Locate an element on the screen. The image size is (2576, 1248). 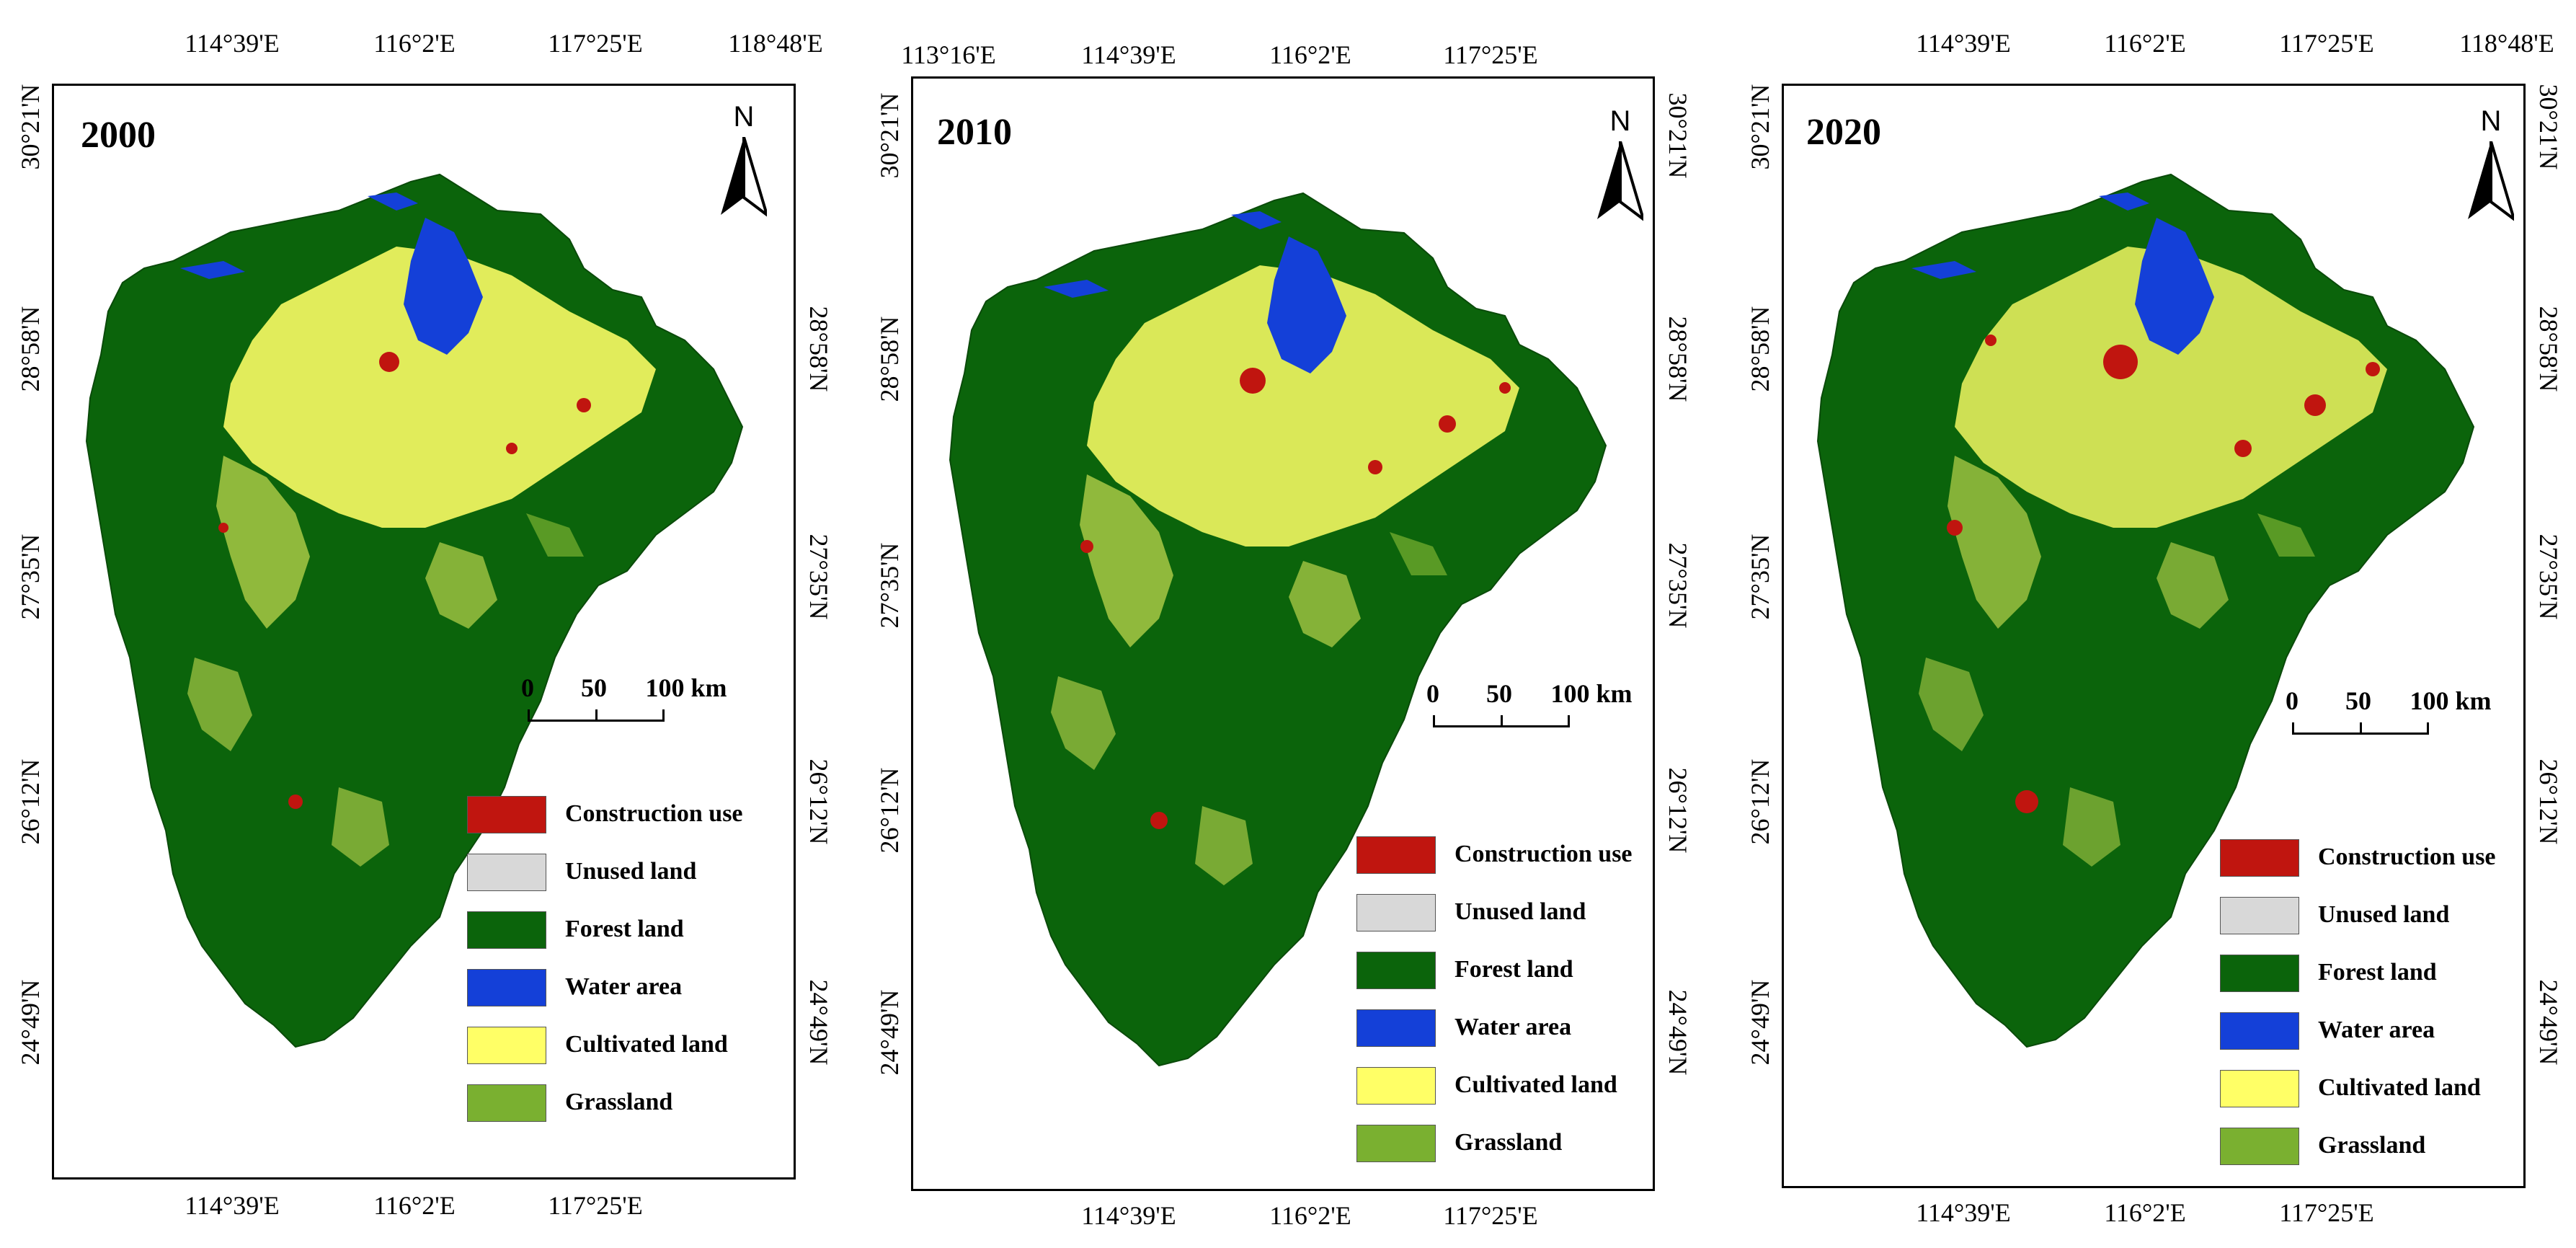
legend-label: Unused land is located at coordinates (1520, 911).